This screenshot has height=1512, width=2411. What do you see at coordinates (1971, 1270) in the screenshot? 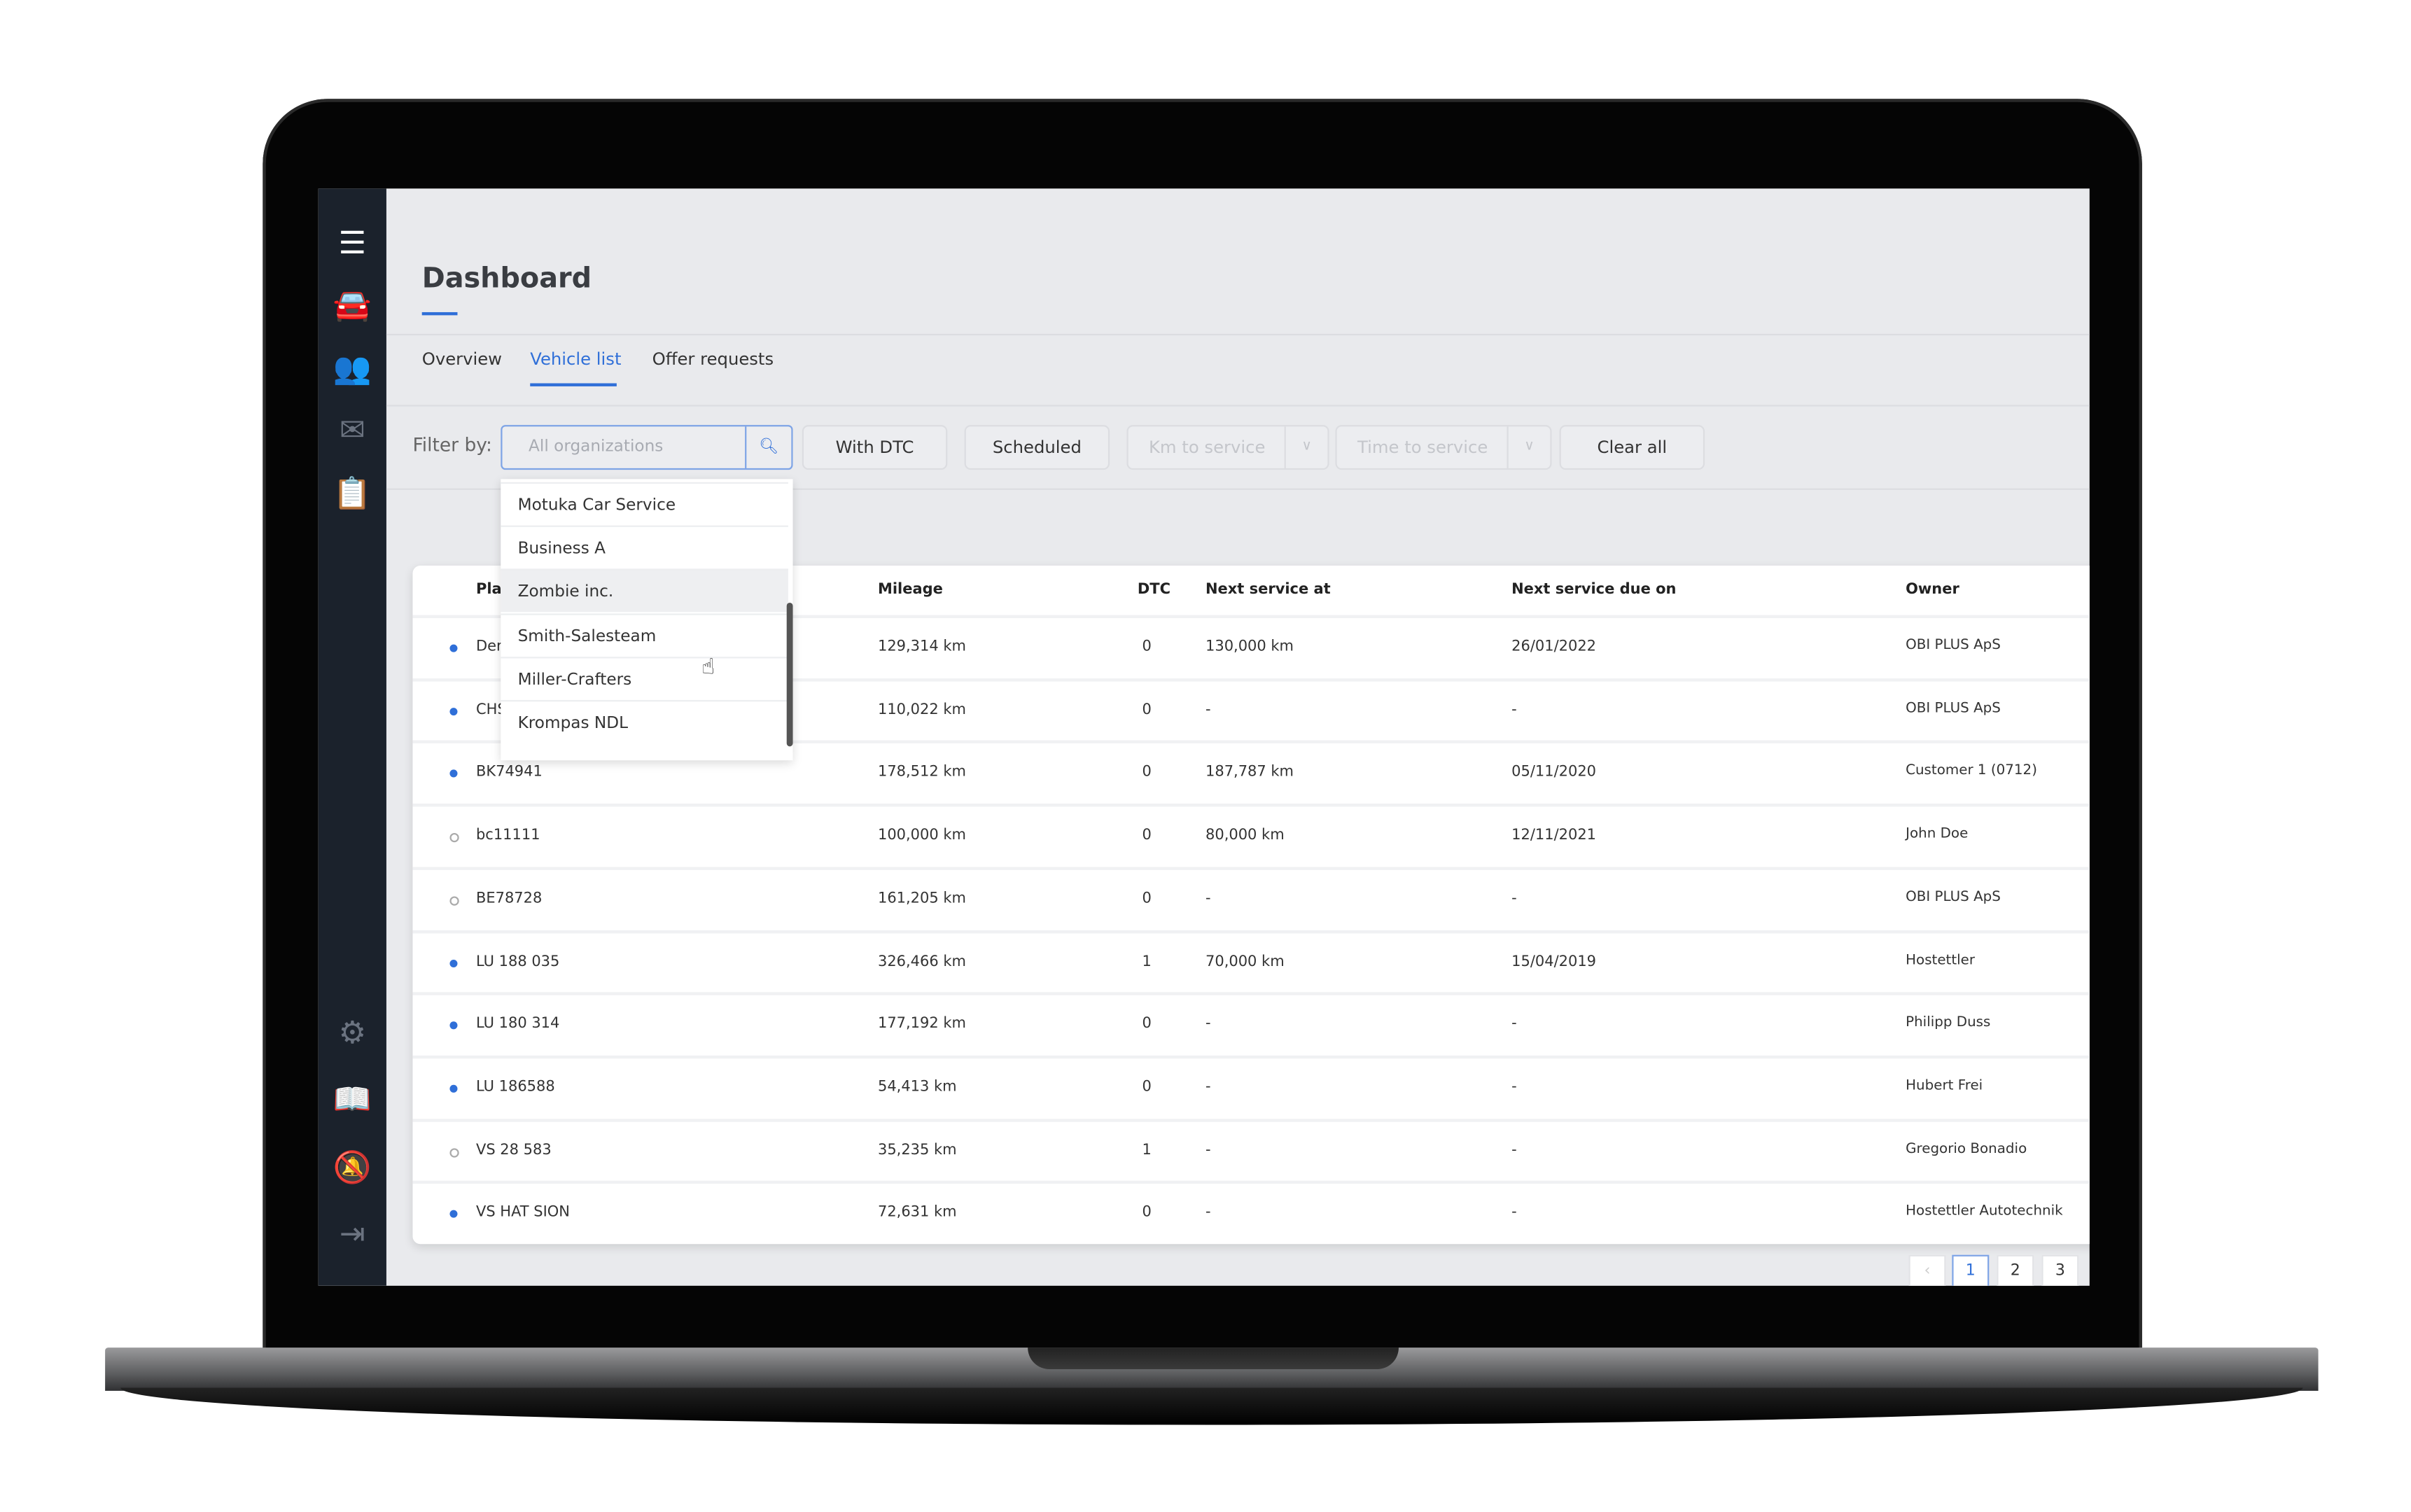
I see `pagination-page-1: 1` at bounding box center [1971, 1270].